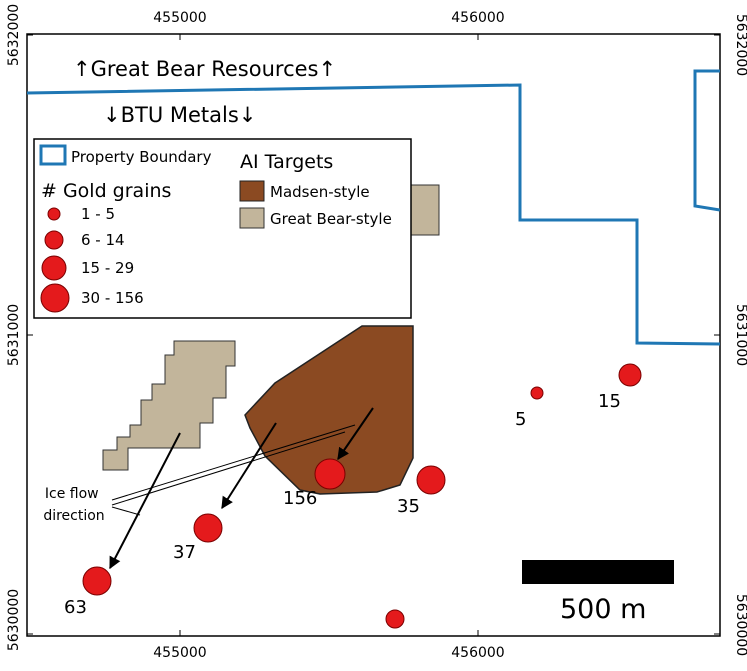  I want to click on y-tick-label-right: 5630000, so click(740, 625).